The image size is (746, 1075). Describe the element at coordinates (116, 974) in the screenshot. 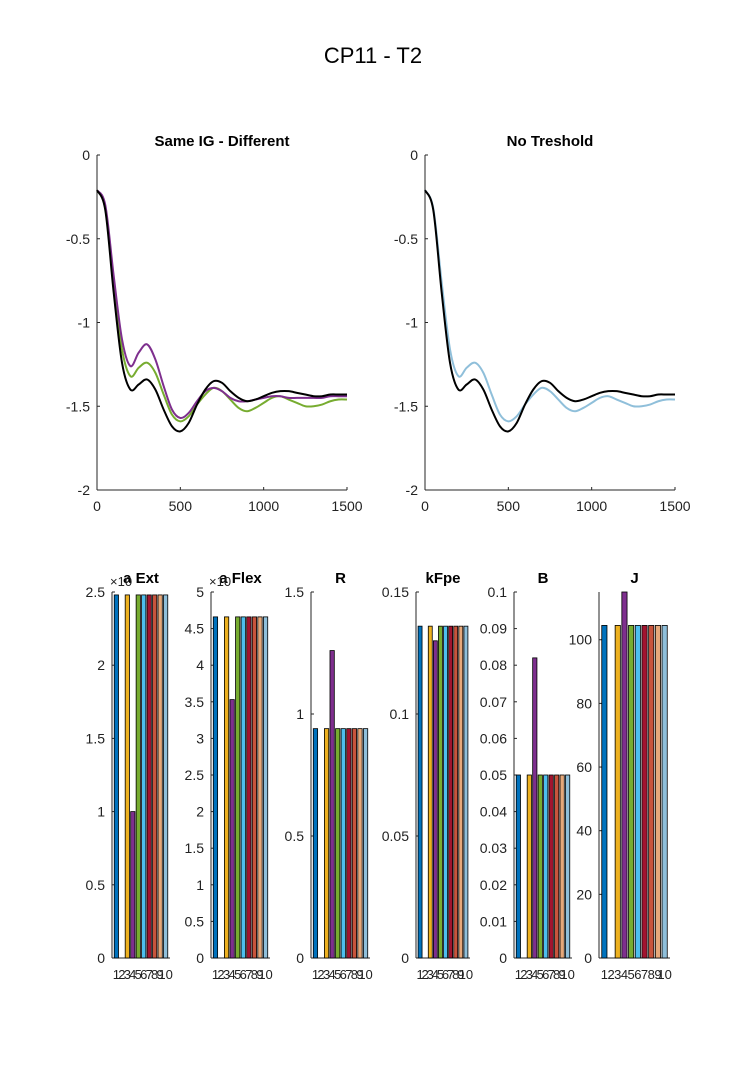

I see `x-tick-label: 1` at that location.